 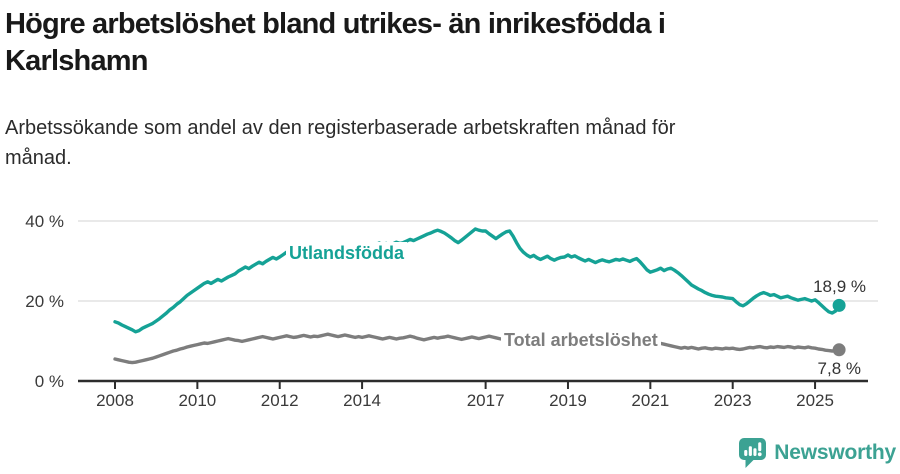 I want to click on x-tick-label-2025: 2025, so click(x=815, y=400).